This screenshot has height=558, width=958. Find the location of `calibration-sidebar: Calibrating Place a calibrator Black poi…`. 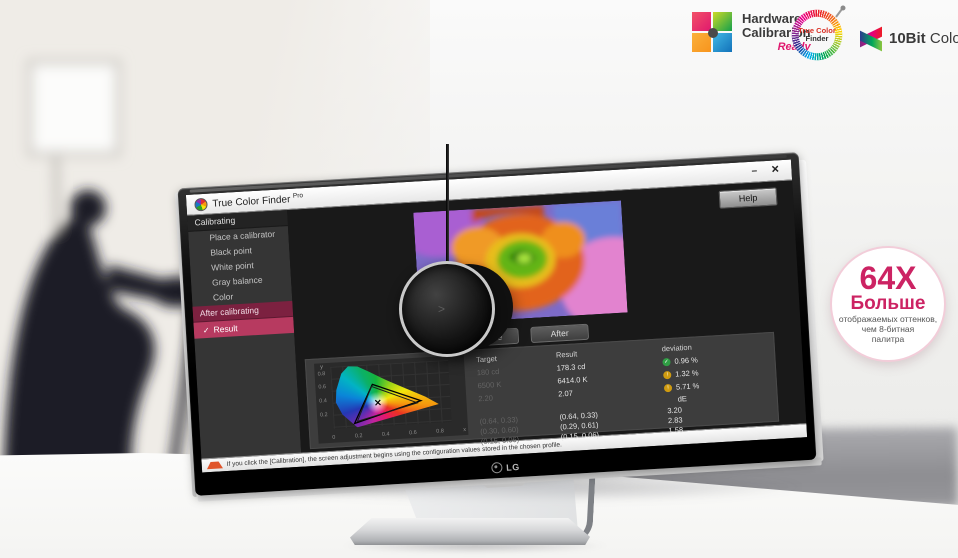

calibration-sidebar: Calibrating Place a calibrator Black poi… is located at coordinates (244, 334).